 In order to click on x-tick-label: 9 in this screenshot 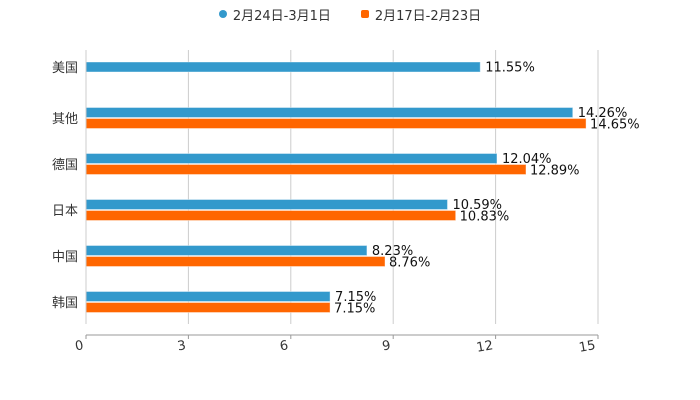, I will do `click(386, 346)`.